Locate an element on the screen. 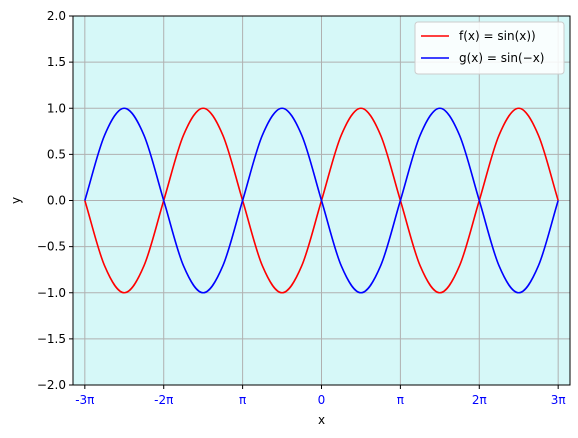 This screenshot has height=438, width=578. legend-label: g(x) = sin(−x) is located at coordinates (501, 58).